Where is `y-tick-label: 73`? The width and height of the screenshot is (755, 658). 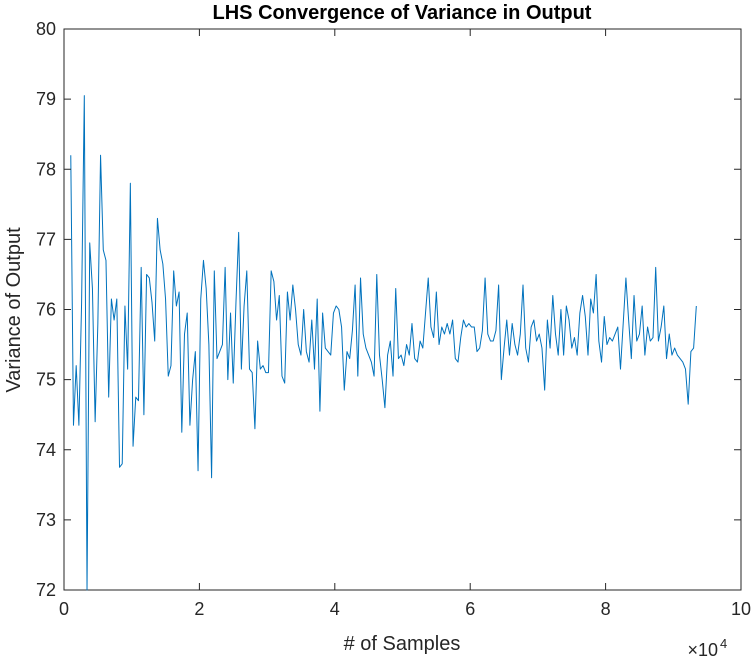 y-tick-label: 73 is located at coordinates (46, 520).